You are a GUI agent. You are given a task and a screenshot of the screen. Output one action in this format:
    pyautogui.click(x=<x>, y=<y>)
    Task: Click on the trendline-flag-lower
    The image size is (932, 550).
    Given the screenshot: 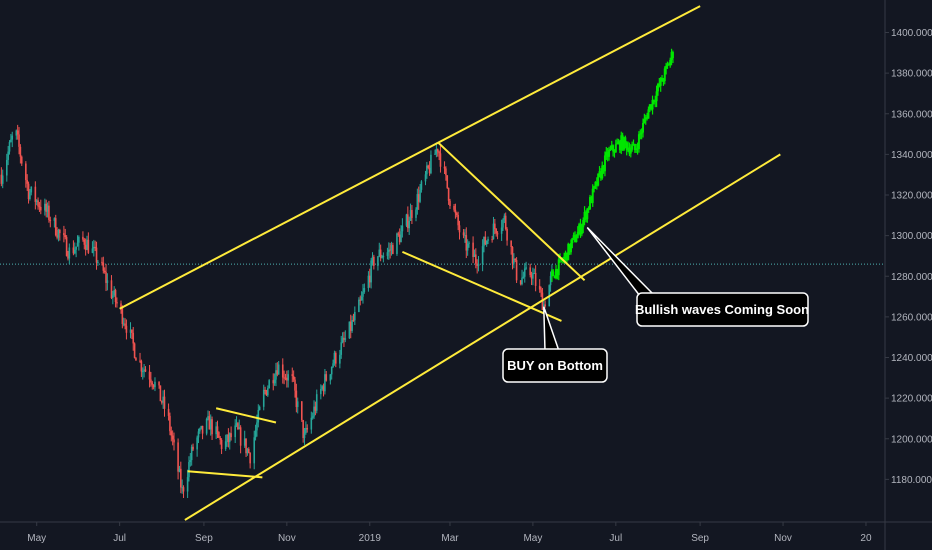 What is the action you would take?
    pyautogui.click(x=225, y=474)
    